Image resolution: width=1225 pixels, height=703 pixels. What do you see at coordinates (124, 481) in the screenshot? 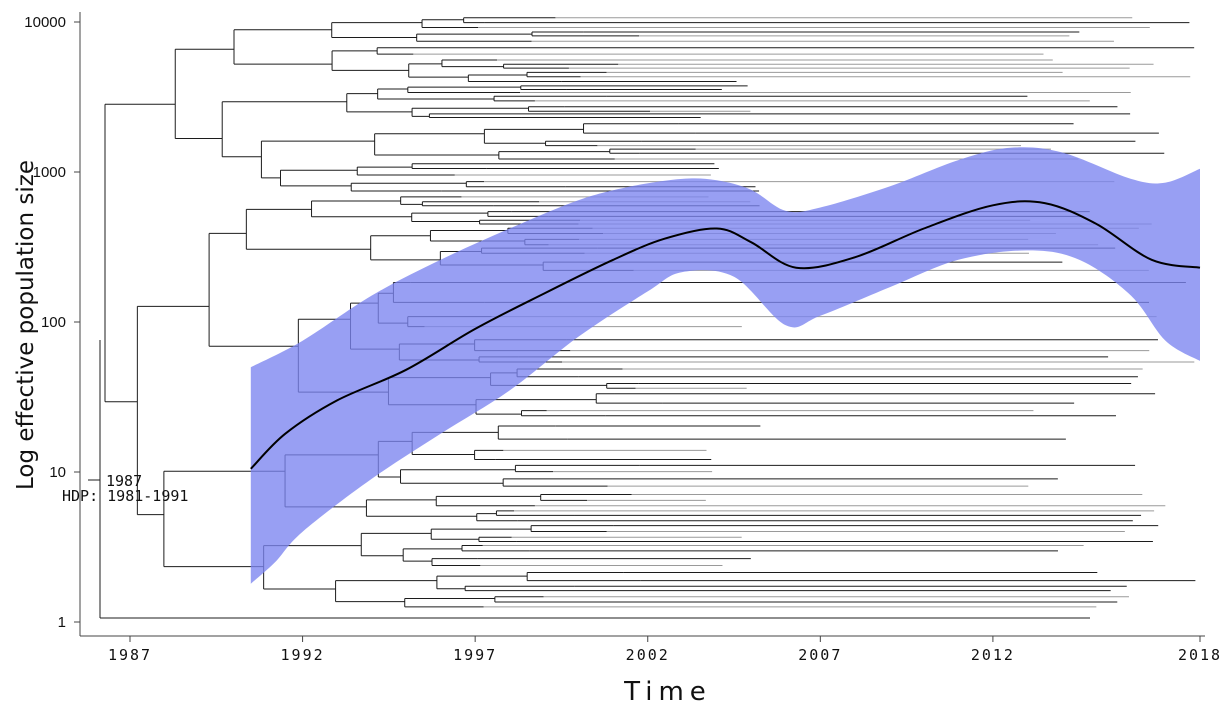
I see `annotation-root-year: 1987` at bounding box center [124, 481].